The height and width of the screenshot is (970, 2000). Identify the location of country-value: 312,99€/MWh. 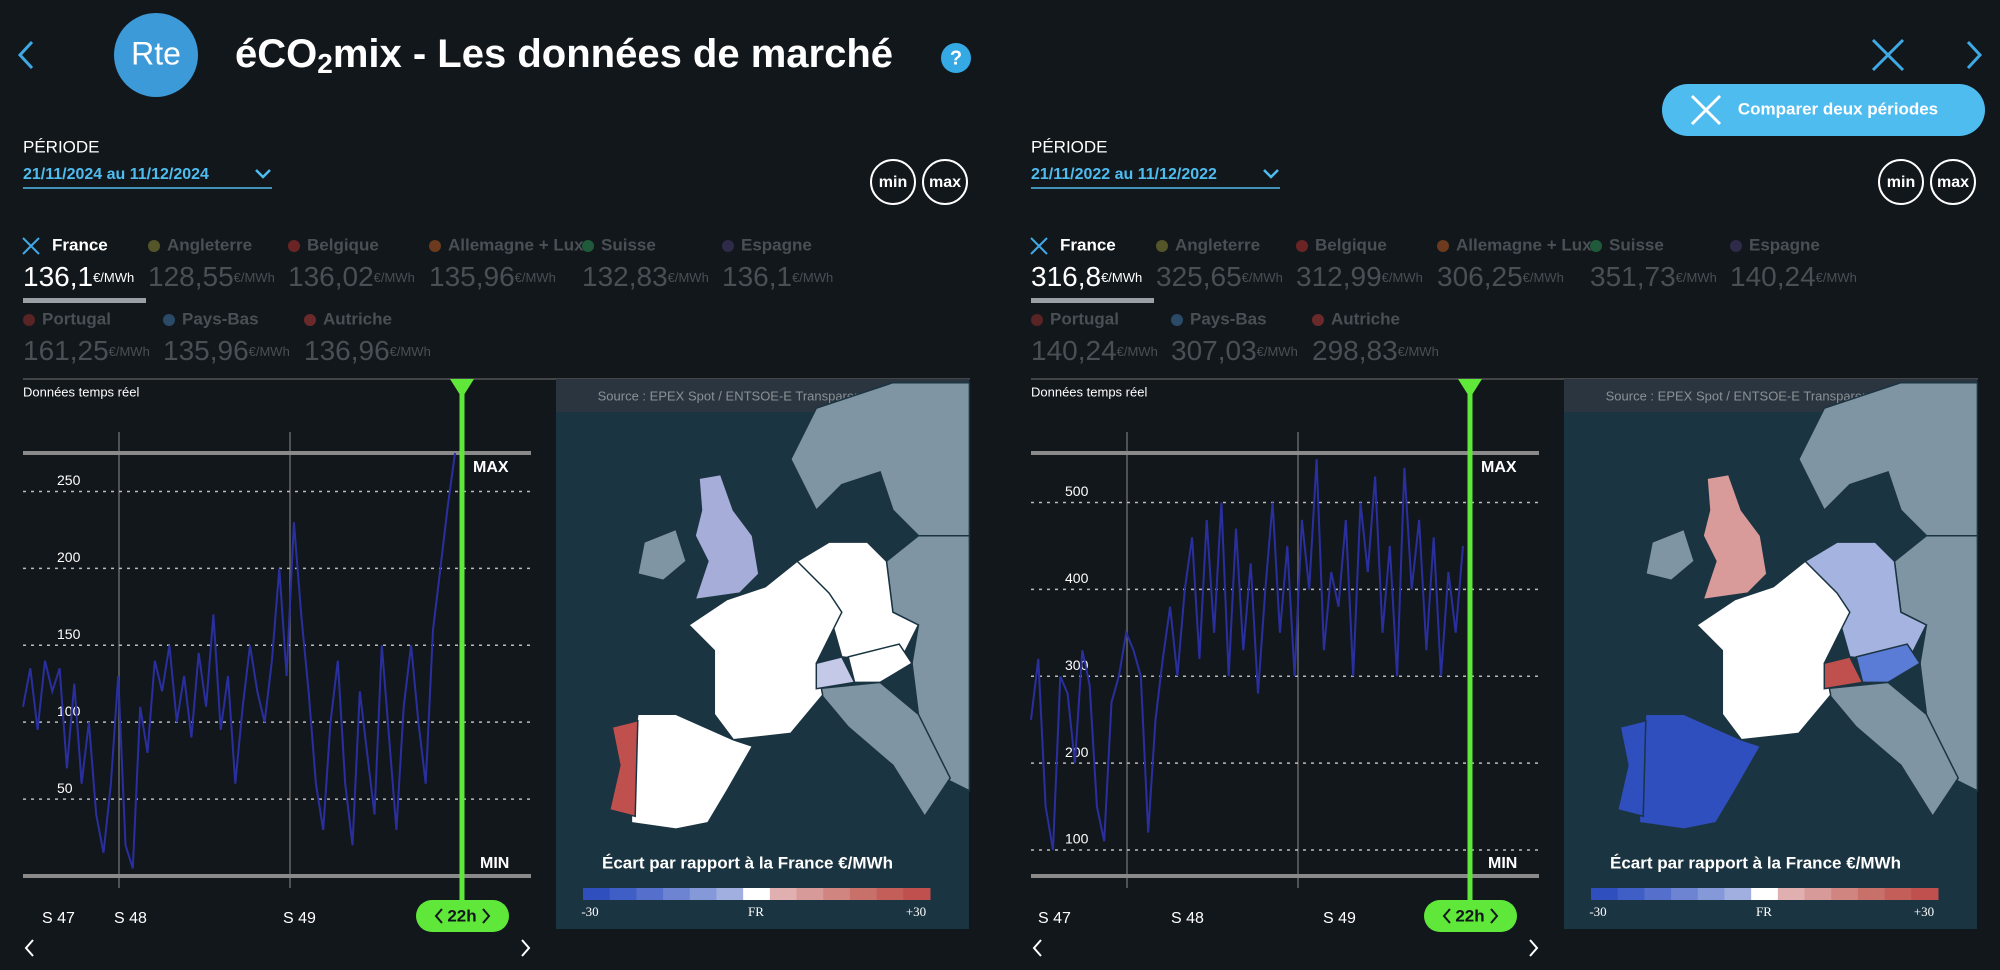
(1359, 276).